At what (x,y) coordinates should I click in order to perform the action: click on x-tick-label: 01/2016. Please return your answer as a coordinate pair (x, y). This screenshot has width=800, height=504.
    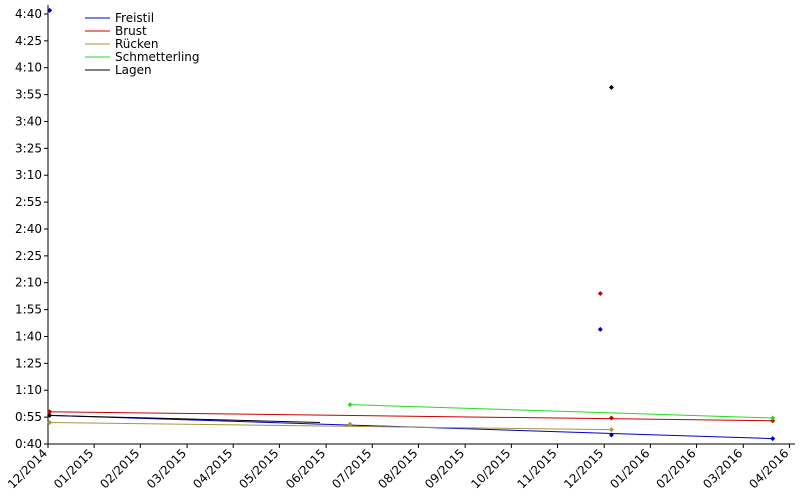
    Looking at the image, I should click on (629, 468).